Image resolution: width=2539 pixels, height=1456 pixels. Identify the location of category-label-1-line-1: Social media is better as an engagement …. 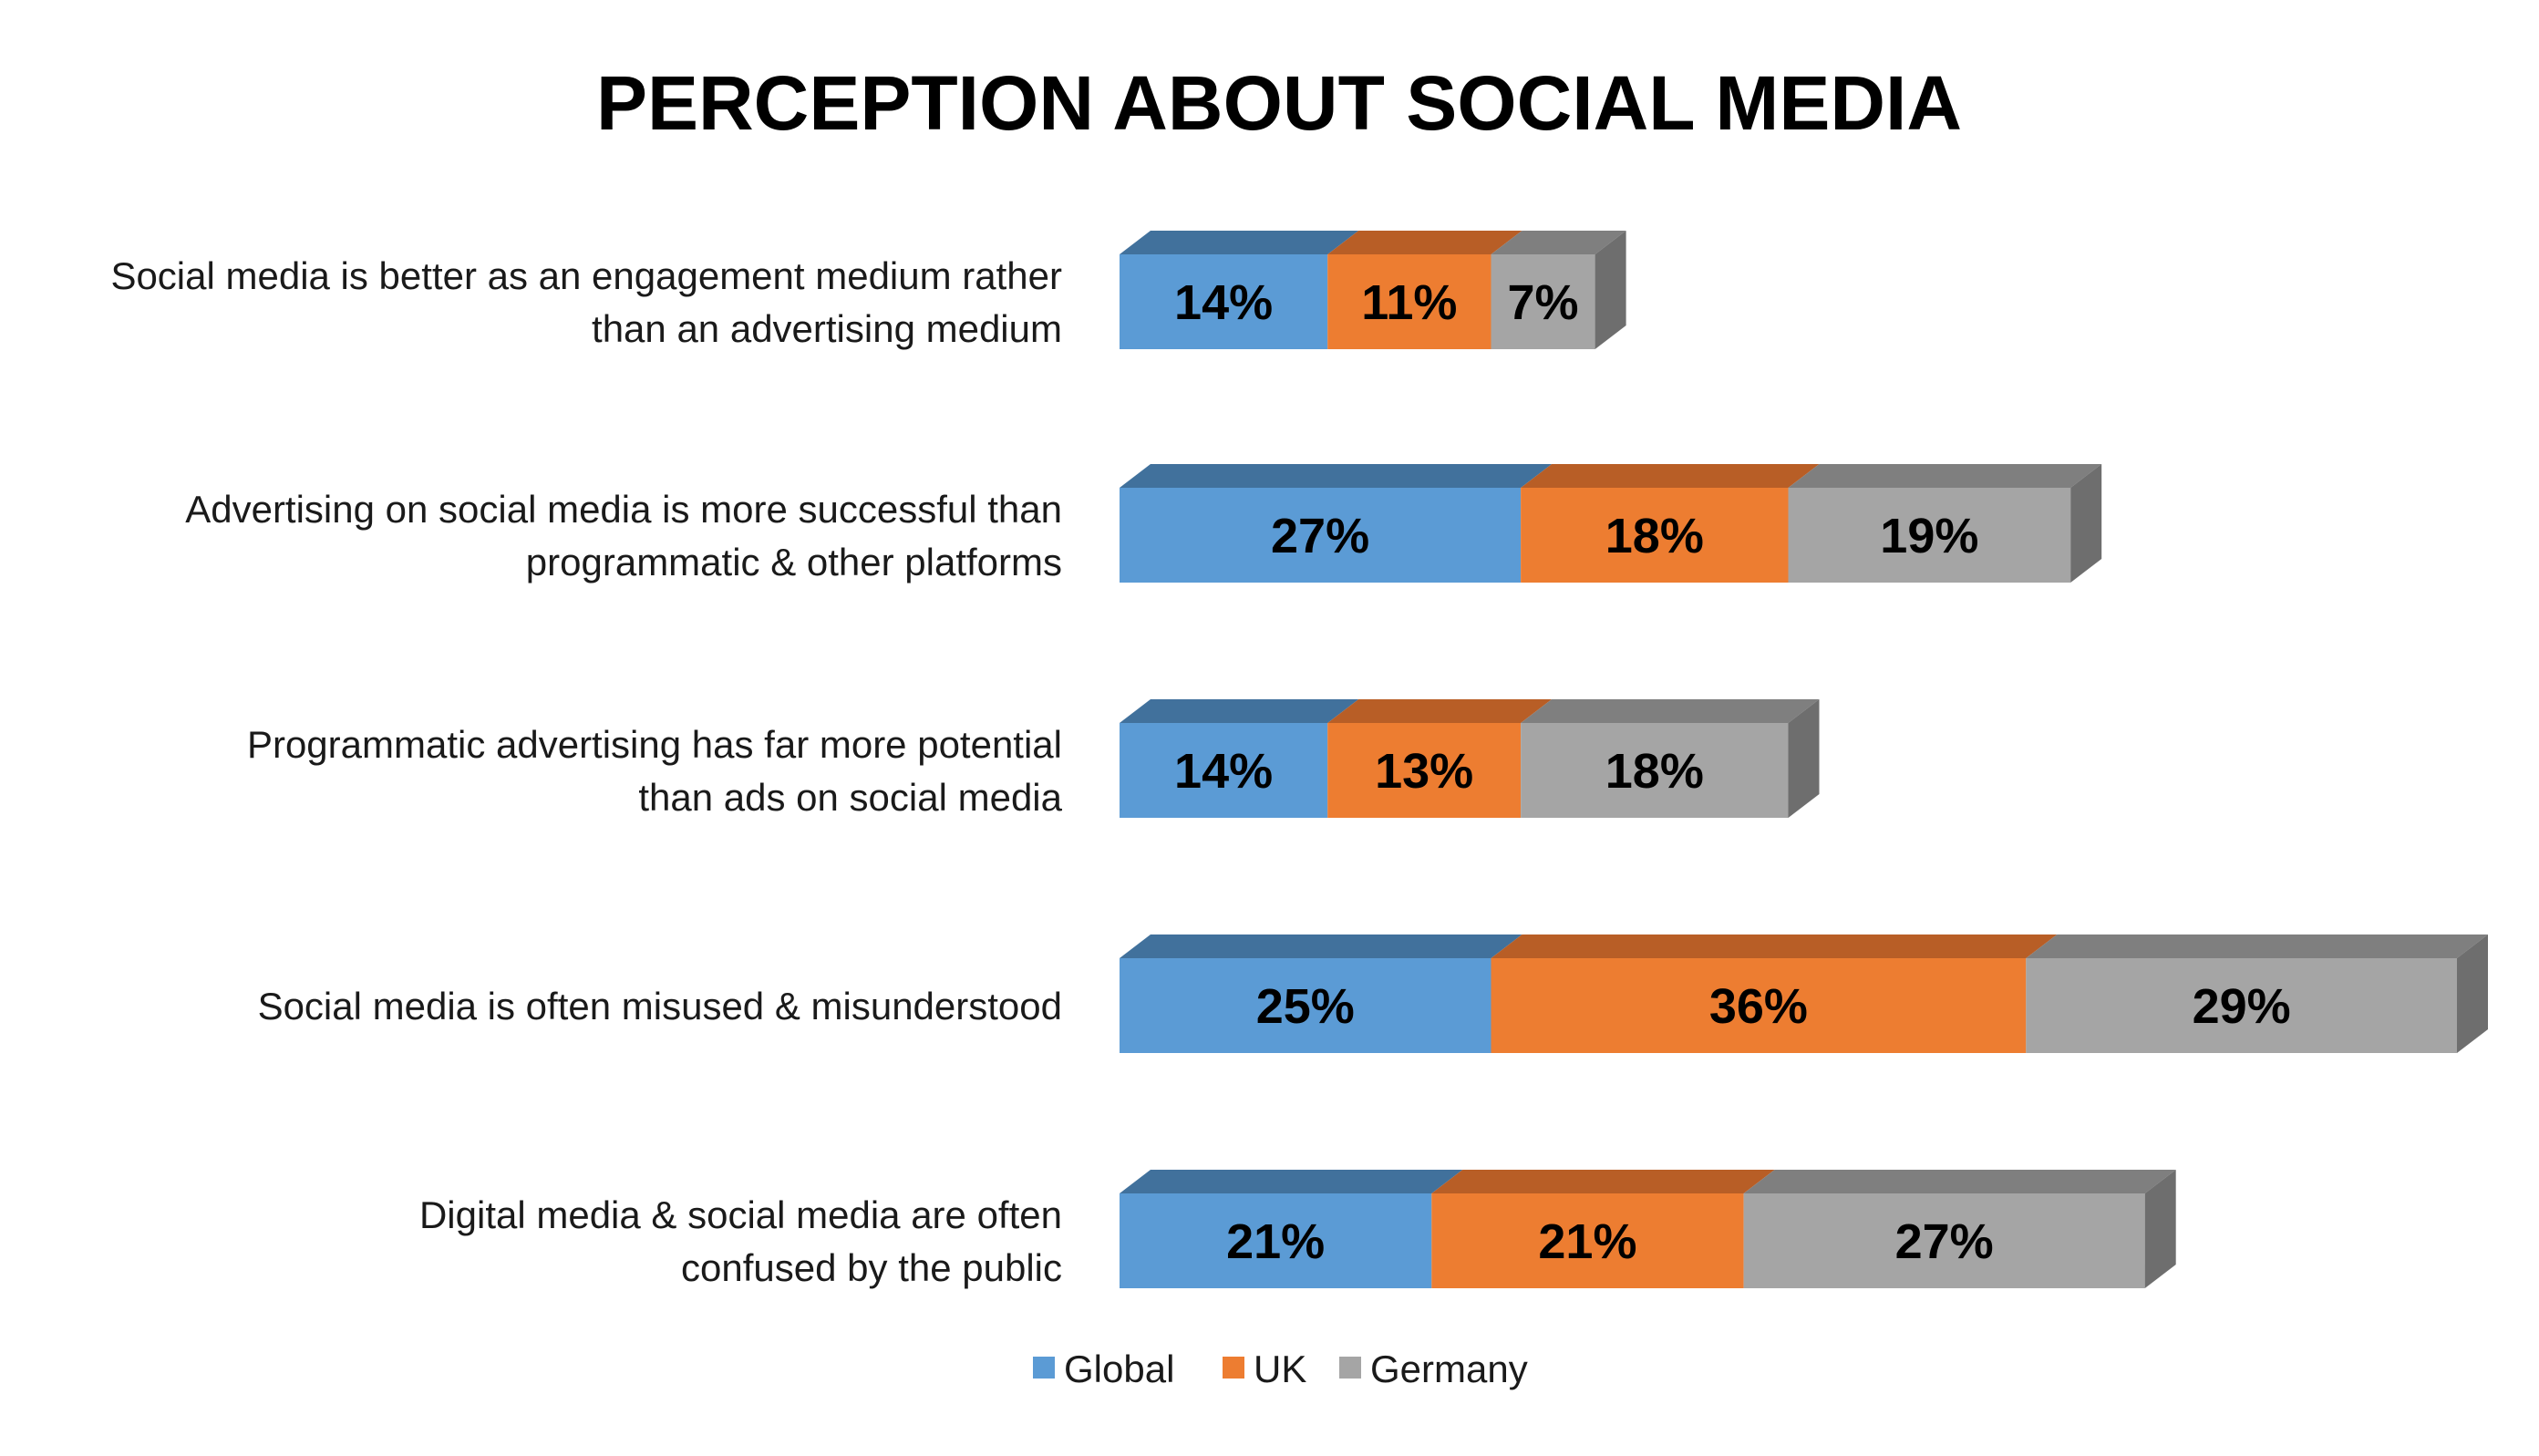
(586, 275).